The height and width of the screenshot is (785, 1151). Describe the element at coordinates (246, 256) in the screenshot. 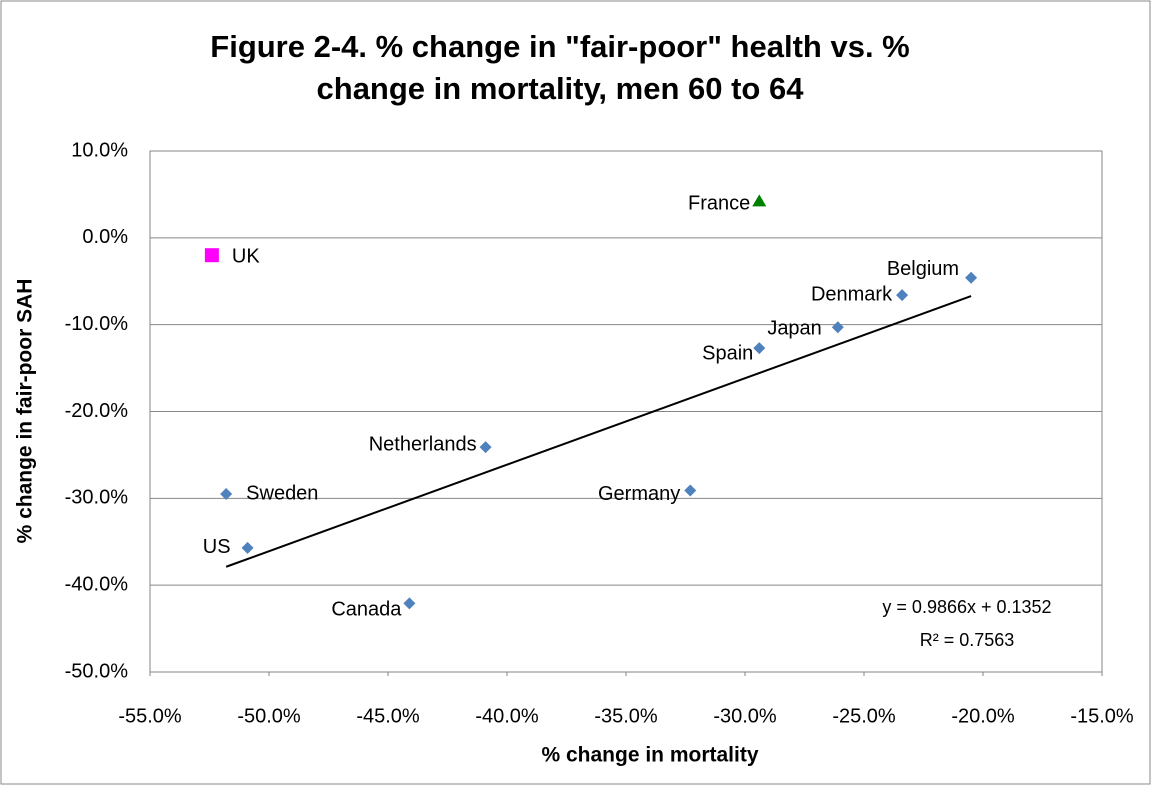

I see `point-label: UK` at that location.